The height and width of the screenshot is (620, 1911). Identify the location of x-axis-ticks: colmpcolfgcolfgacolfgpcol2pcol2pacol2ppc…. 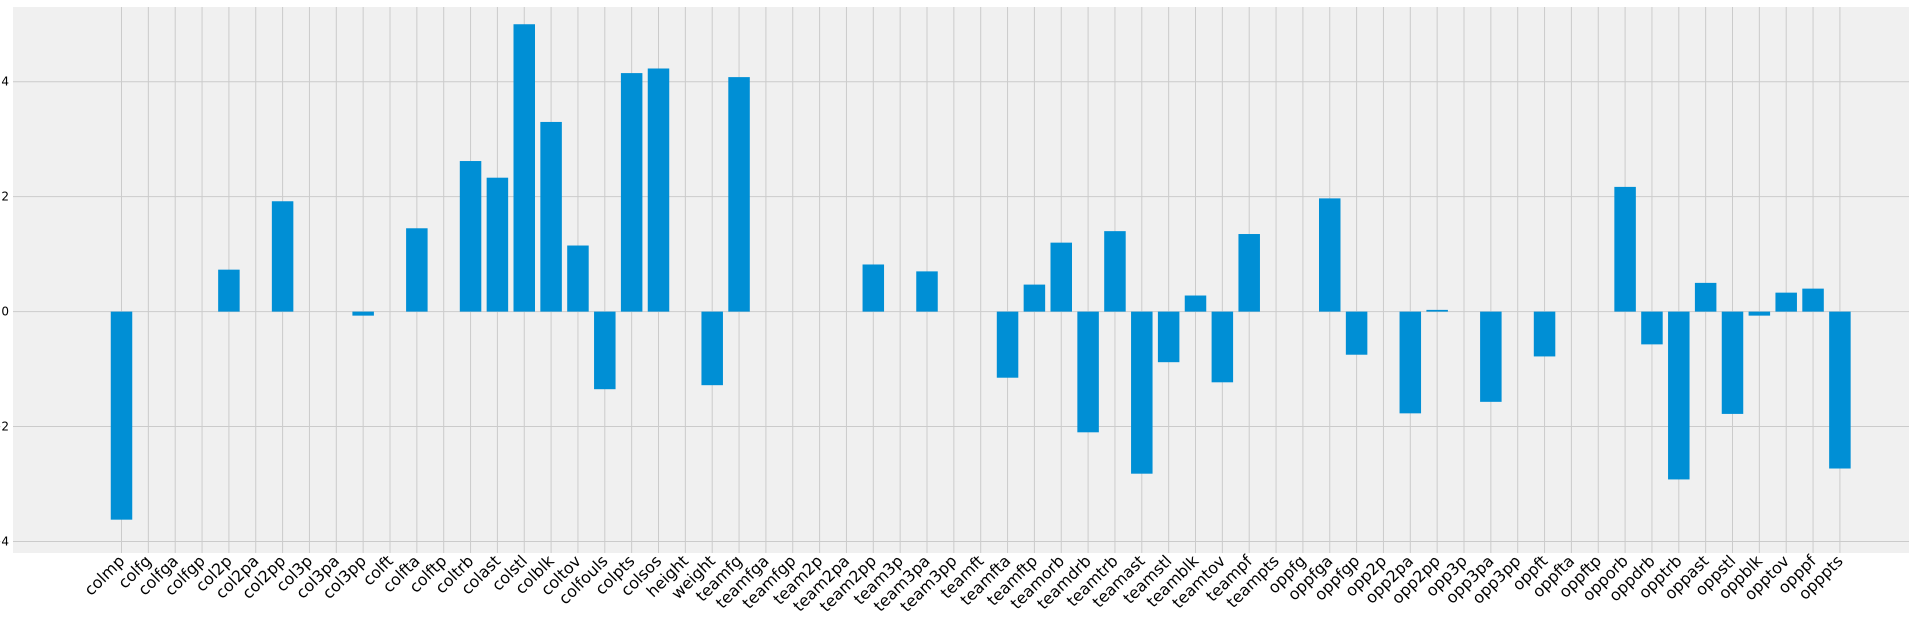
(963, 583).